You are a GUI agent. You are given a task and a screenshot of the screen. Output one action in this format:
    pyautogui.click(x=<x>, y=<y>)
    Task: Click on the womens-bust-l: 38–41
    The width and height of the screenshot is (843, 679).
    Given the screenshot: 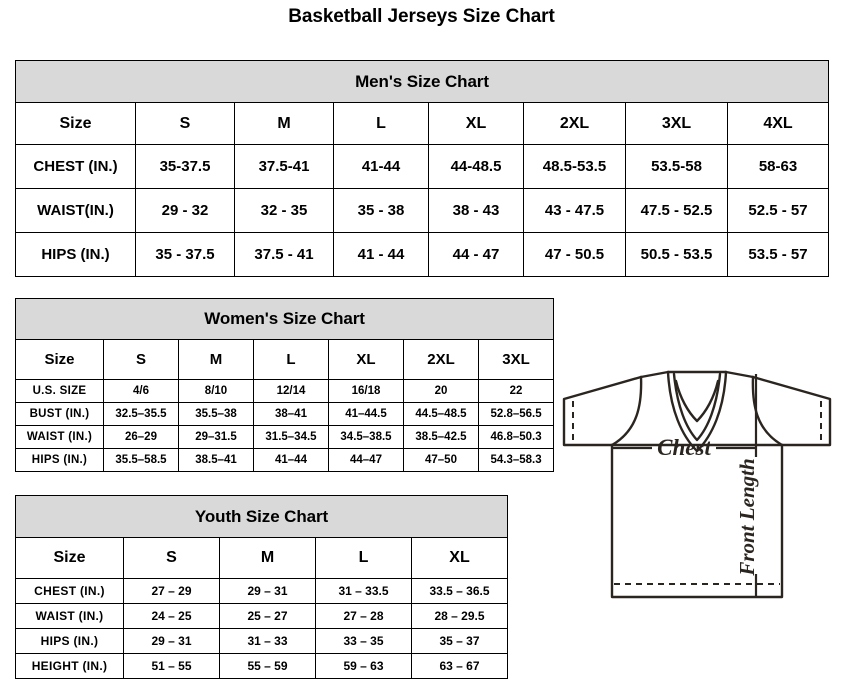 What is the action you would take?
    pyautogui.click(x=291, y=414)
    